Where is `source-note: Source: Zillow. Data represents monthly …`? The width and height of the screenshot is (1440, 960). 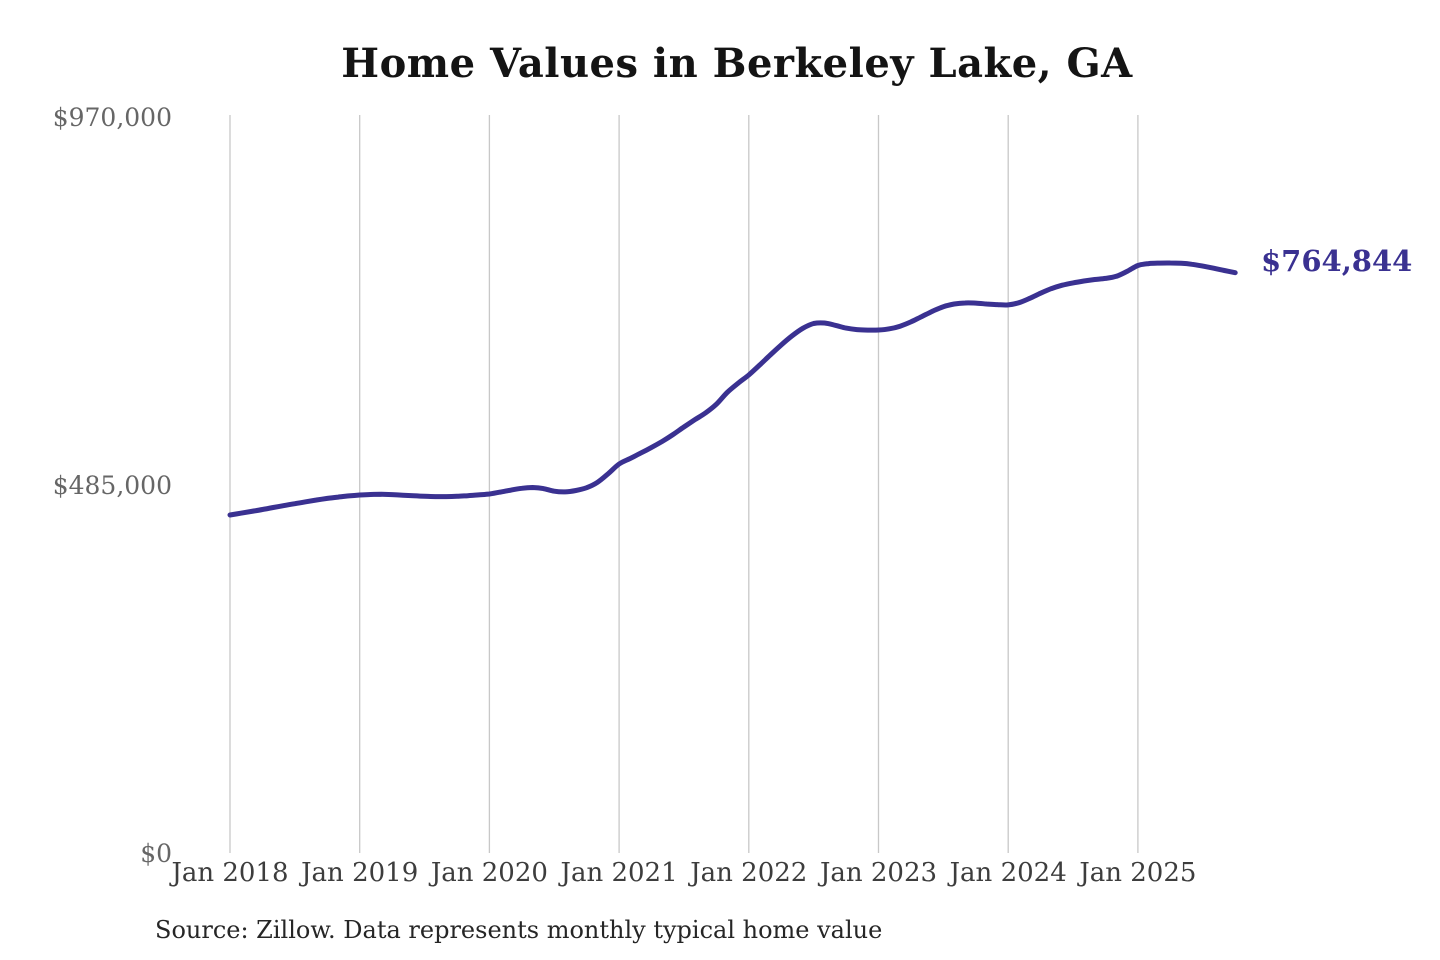 source-note: Source: Zillow. Data represents monthly … is located at coordinates (519, 930).